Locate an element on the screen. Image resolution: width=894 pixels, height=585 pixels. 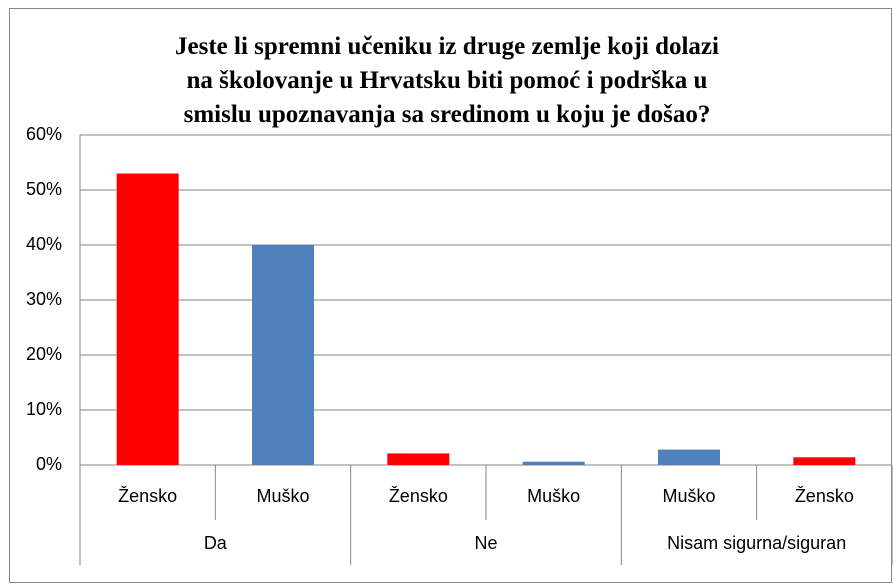
y-tick-label: 40% is located at coordinates (44, 244).